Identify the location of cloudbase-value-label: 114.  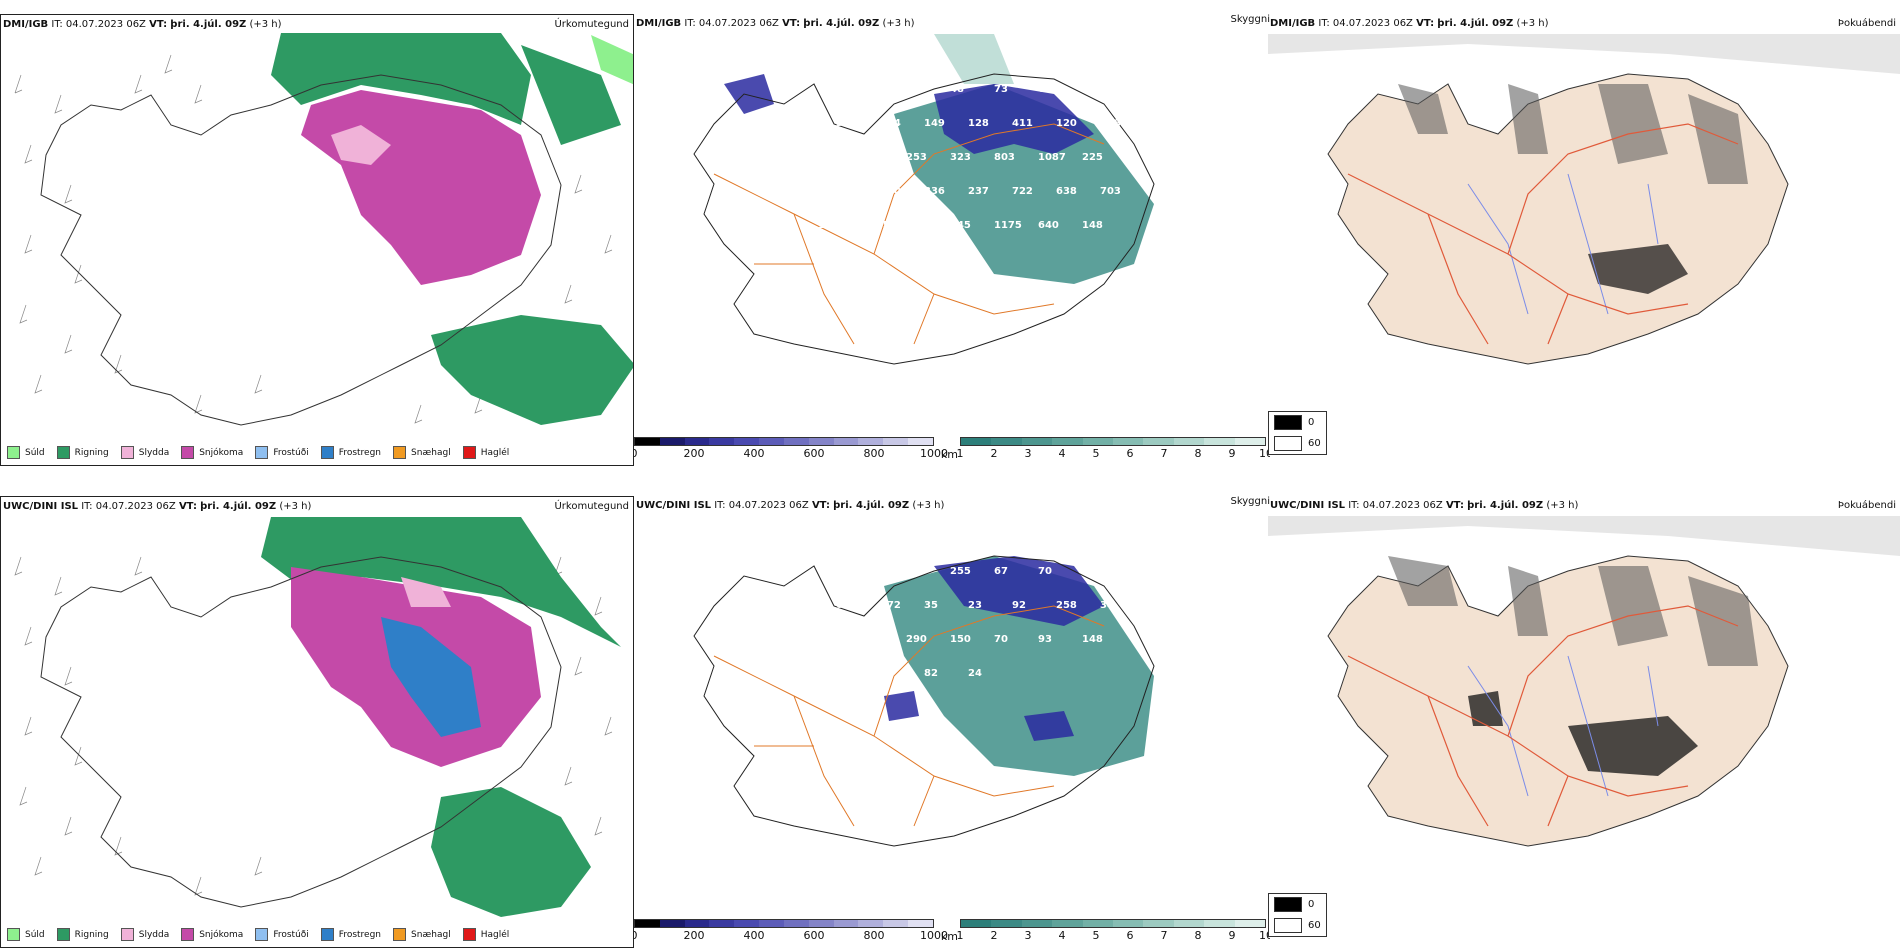
(890, 123).